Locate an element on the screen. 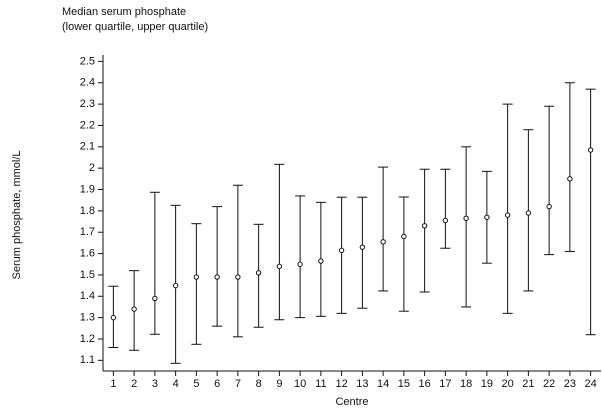 The width and height of the screenshot is (602, 408). x-tick-label: 13 is located at coordinates (362, 384).